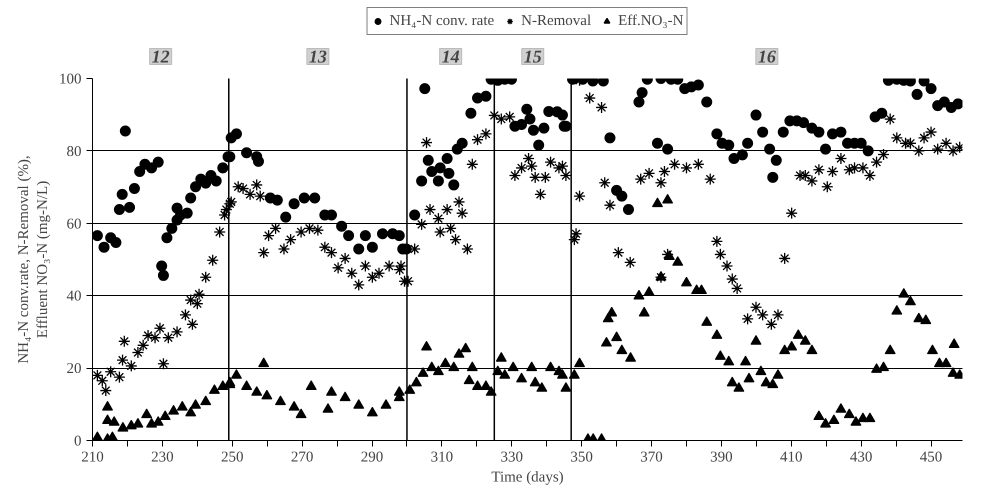 This screenshot has width=992, height=491. What do you see at coordinates (651, 458) in the screenshot?
I see `x-tick-label: 370` at bounding box center [651, 458].